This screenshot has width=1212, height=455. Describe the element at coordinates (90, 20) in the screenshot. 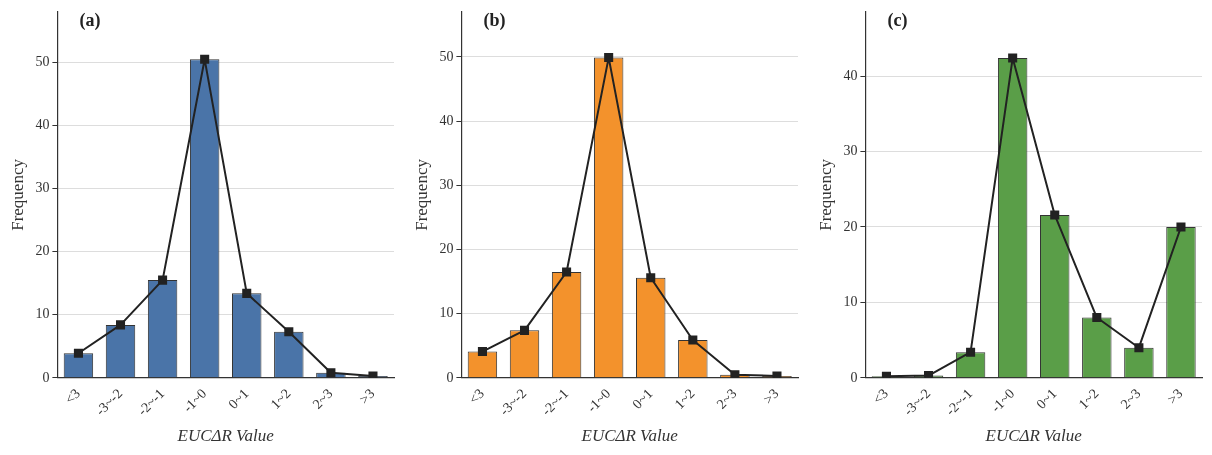

I see `chart-title: (a)` at that location.